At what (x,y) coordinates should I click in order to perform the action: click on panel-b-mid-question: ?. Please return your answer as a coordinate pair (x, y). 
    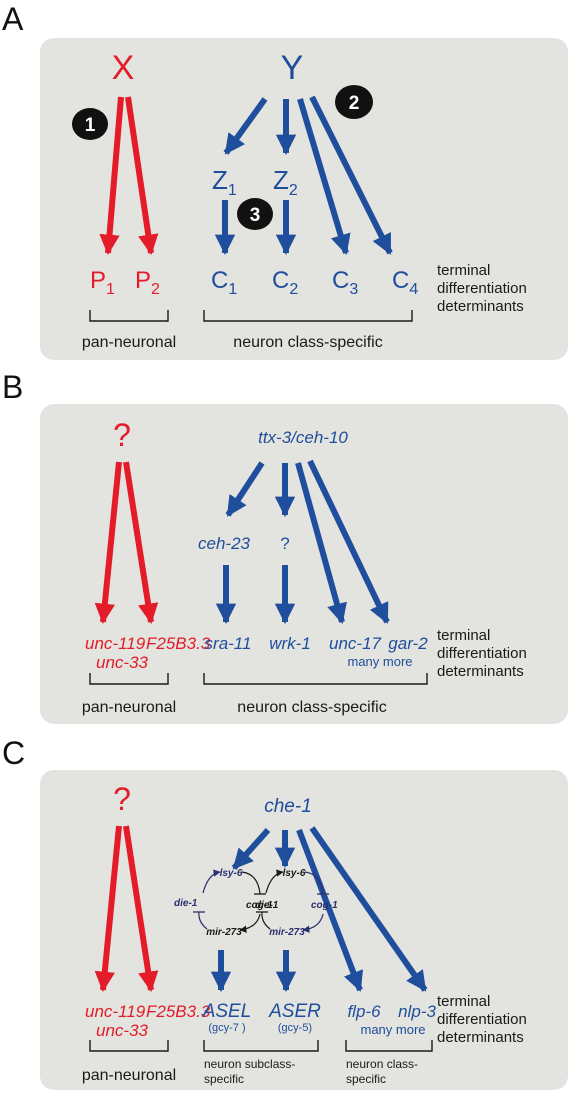
    Looking at the image, I should click on (284, 543).